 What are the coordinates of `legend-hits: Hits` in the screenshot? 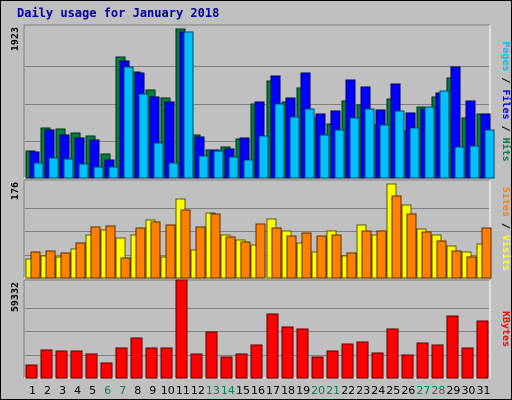 It's located at (506, 150).